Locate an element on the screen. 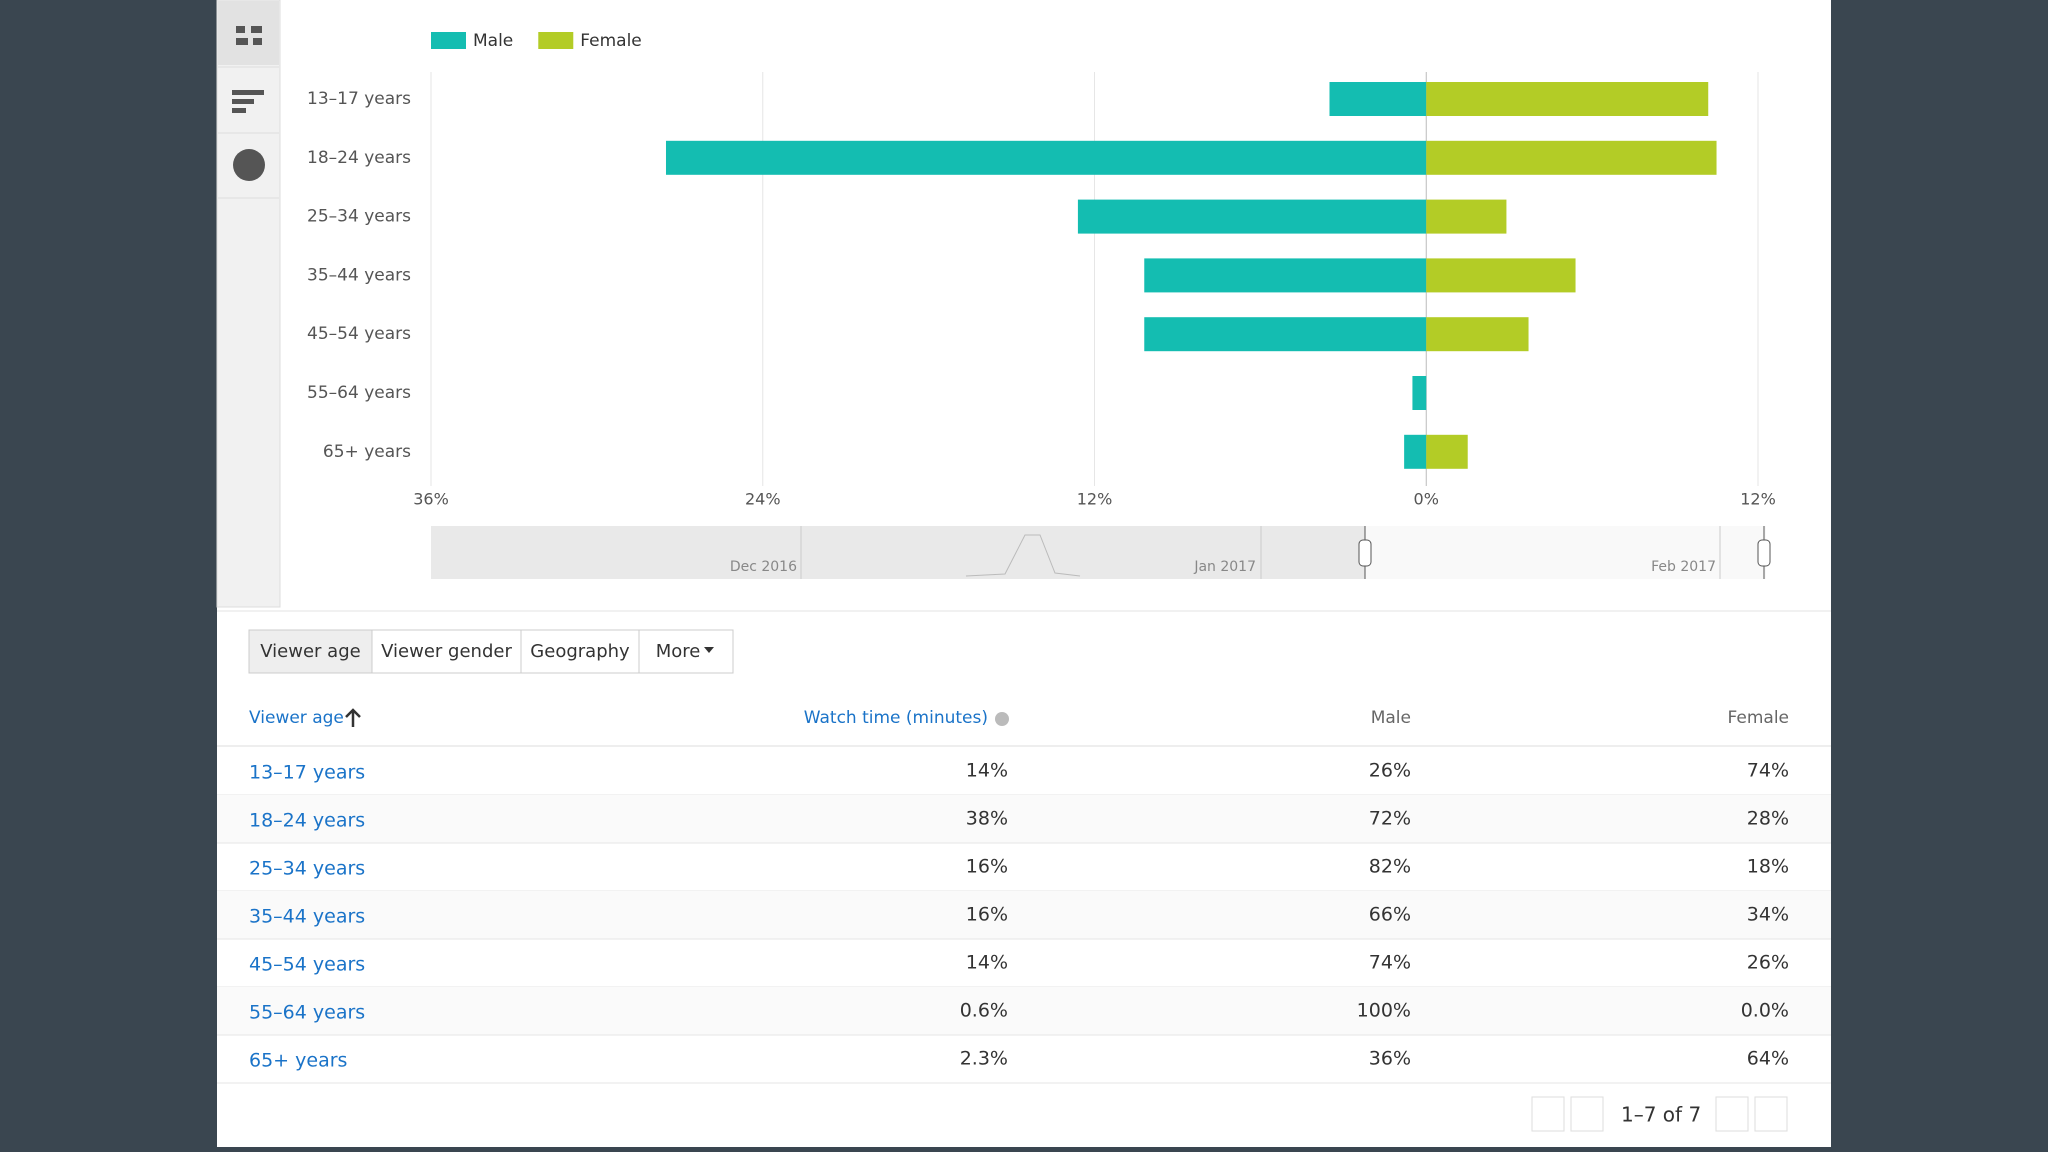  sidebar-icons is located at coordinates (248, 100).